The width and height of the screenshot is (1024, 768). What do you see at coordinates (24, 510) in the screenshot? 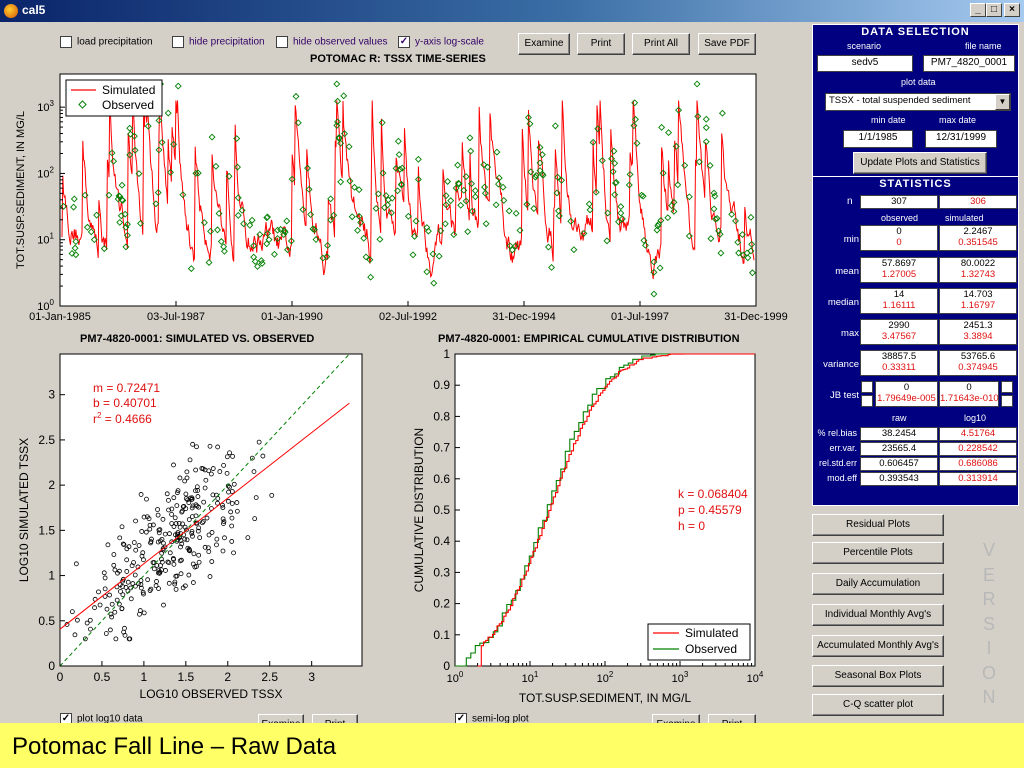
I see `scatter-y-label: LOG10 SIMULATED TSSX` at bounding box center [24, 510].